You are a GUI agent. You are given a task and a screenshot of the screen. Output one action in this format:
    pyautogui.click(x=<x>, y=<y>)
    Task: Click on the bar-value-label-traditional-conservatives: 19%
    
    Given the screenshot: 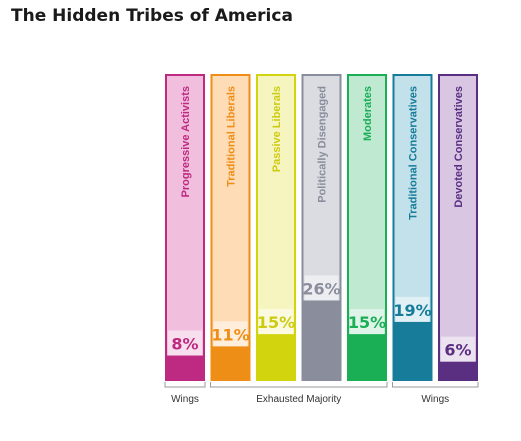 What is the action you would take?
    pyautogui.click(x=412, y=310)
    